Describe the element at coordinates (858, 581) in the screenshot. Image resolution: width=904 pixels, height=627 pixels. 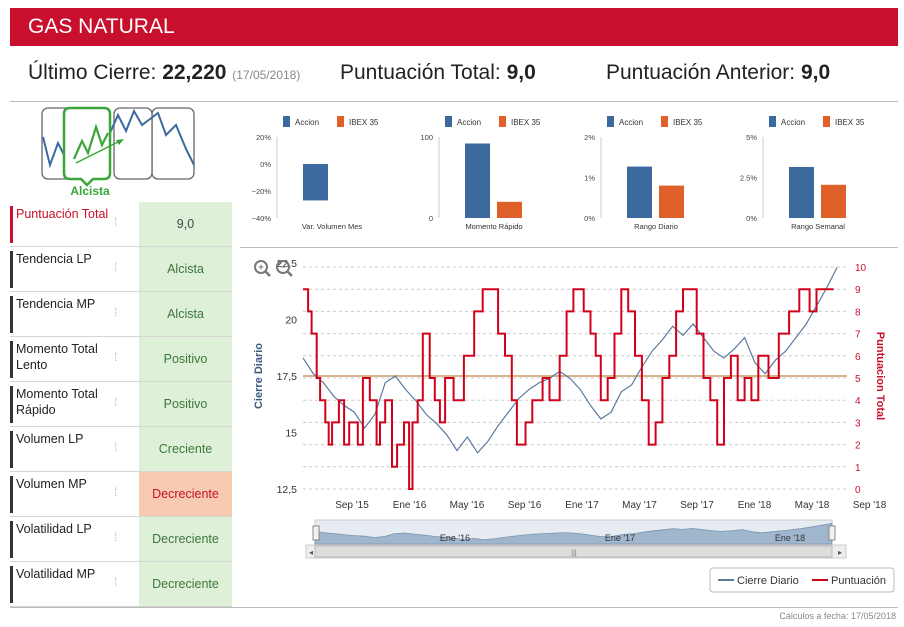
I see `legend-label: Puntuación` at that location.